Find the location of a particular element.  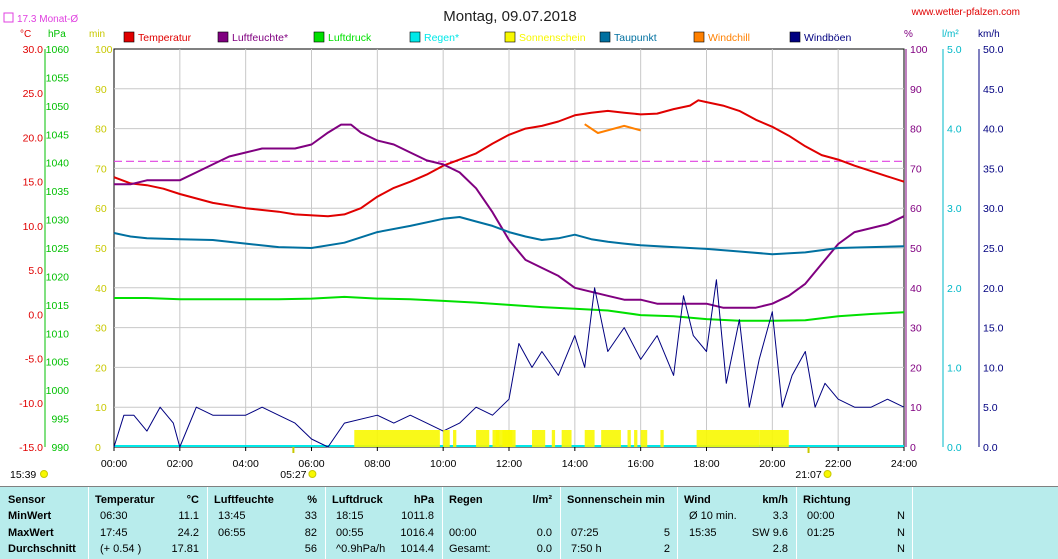

min-tick-label: 70 is located at coordinates (101, 169).